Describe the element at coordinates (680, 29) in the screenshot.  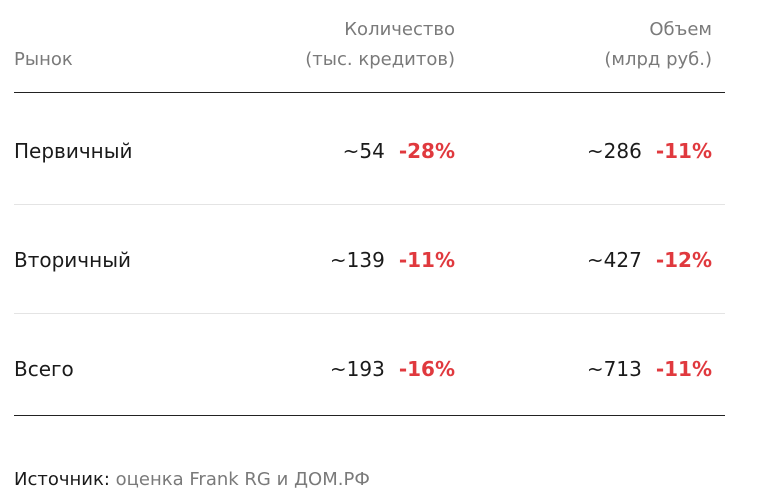
I see `header-cell: Объем` at that location.